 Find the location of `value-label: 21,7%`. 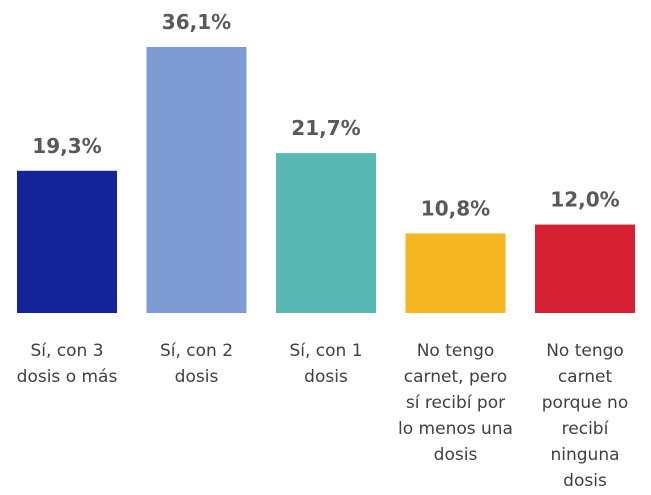

value-label: 21,7% is located at coordinates (325, 128).